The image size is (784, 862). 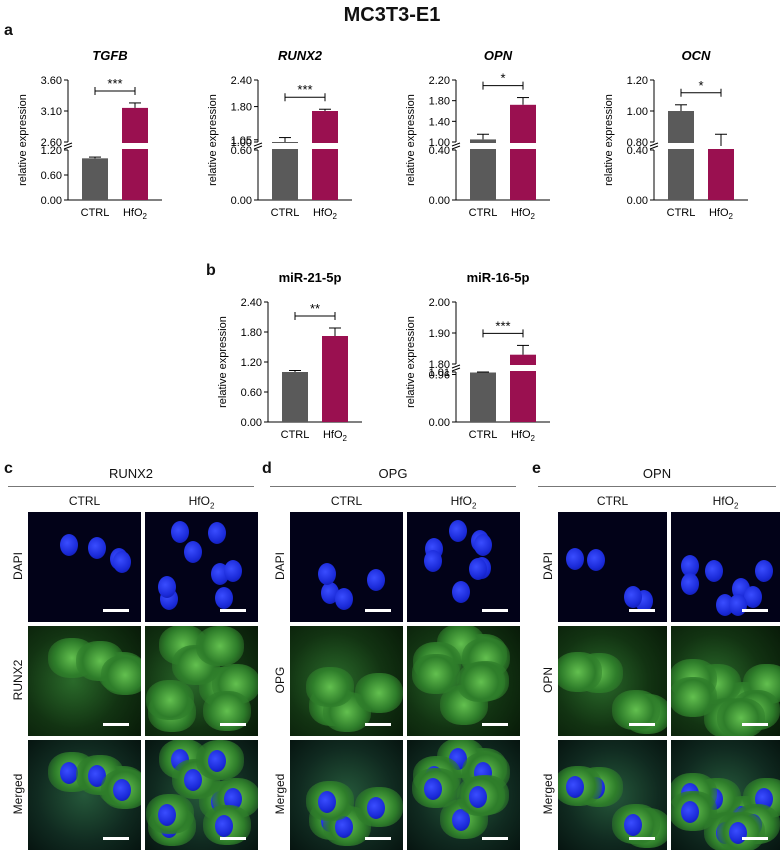 What do you see at coordinates (502, 78) in the screenshot?
I see `significance-label: *` at bounding box center [502, 78].